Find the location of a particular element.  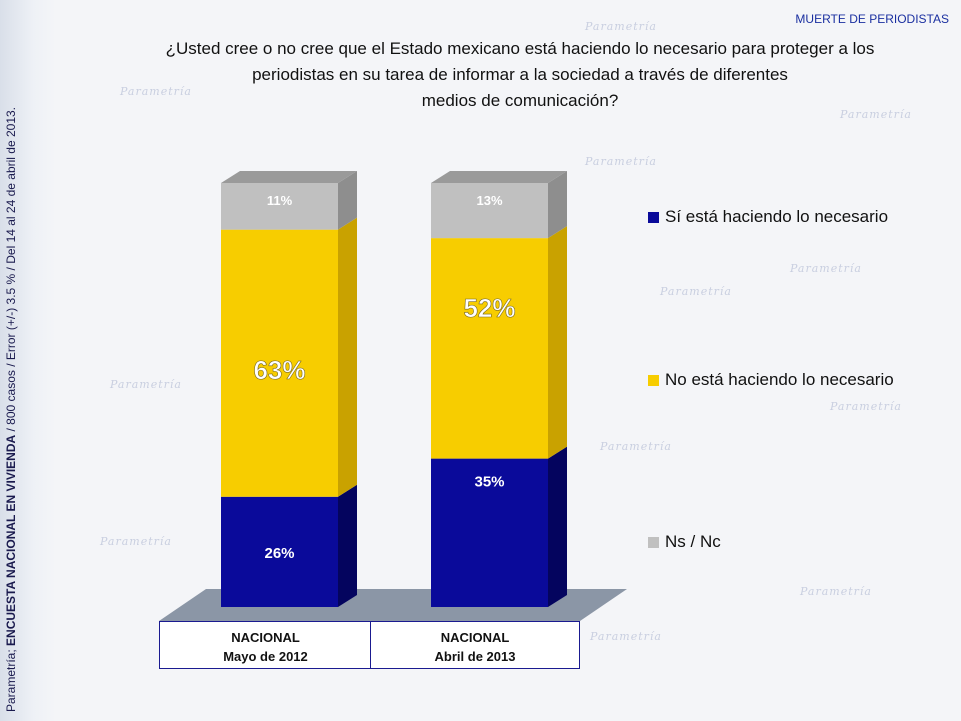

data-label-no-2: 52% is located at coordinates (489, 308).